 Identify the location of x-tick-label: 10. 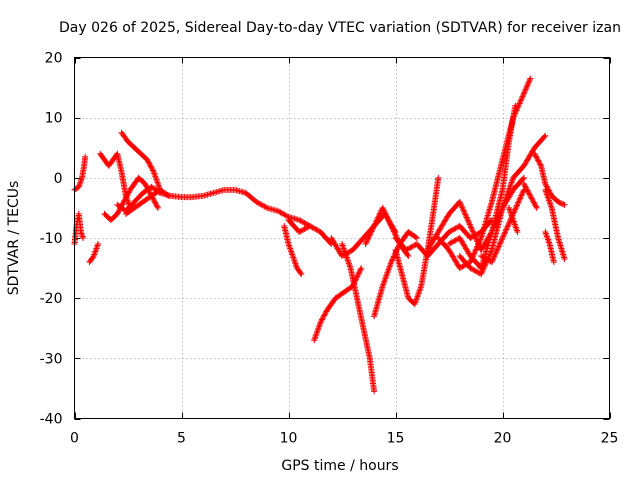
(289, 439).